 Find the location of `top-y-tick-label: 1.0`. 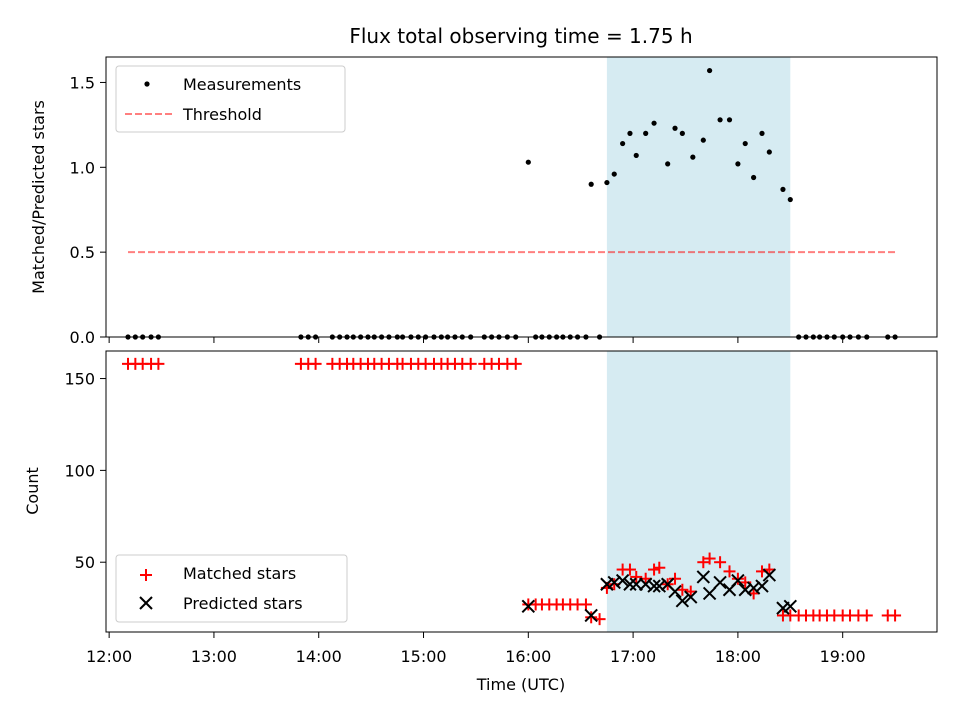

top-y-tick-label: 1.0 is located at coordinates (82, 167).